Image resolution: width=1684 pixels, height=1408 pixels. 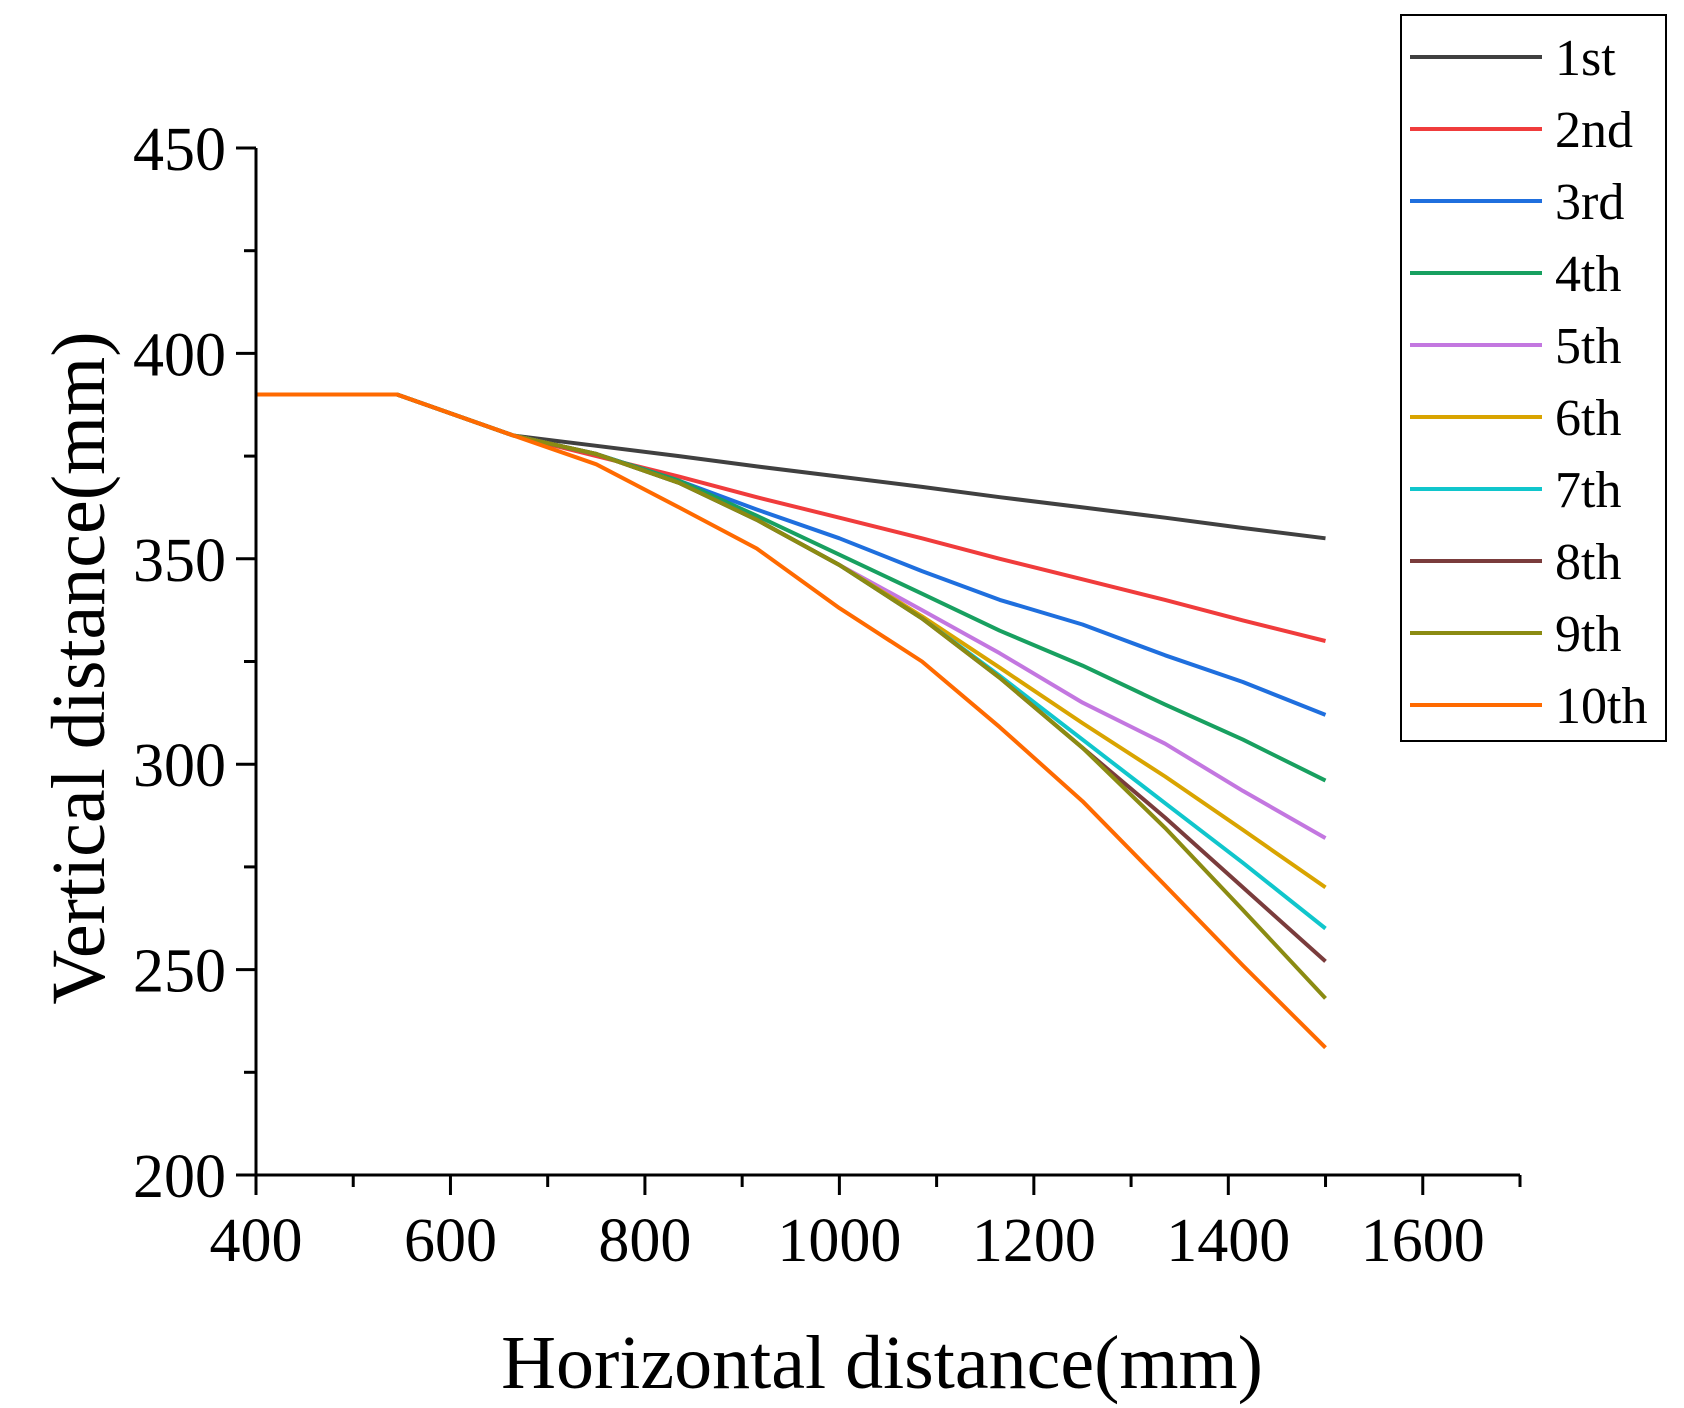 What do you see at coordinates (1594, 130) in the screenshot?
I see `legend-label: 2nd` at bounding box center [1594, 130].